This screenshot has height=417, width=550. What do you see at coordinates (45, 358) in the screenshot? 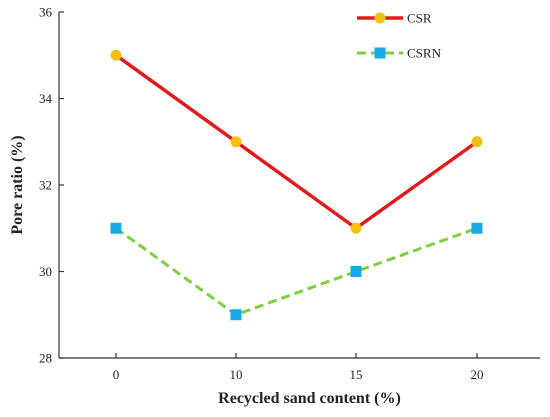
I see `y-tick-label: 28` at bounding box center [45, 358].